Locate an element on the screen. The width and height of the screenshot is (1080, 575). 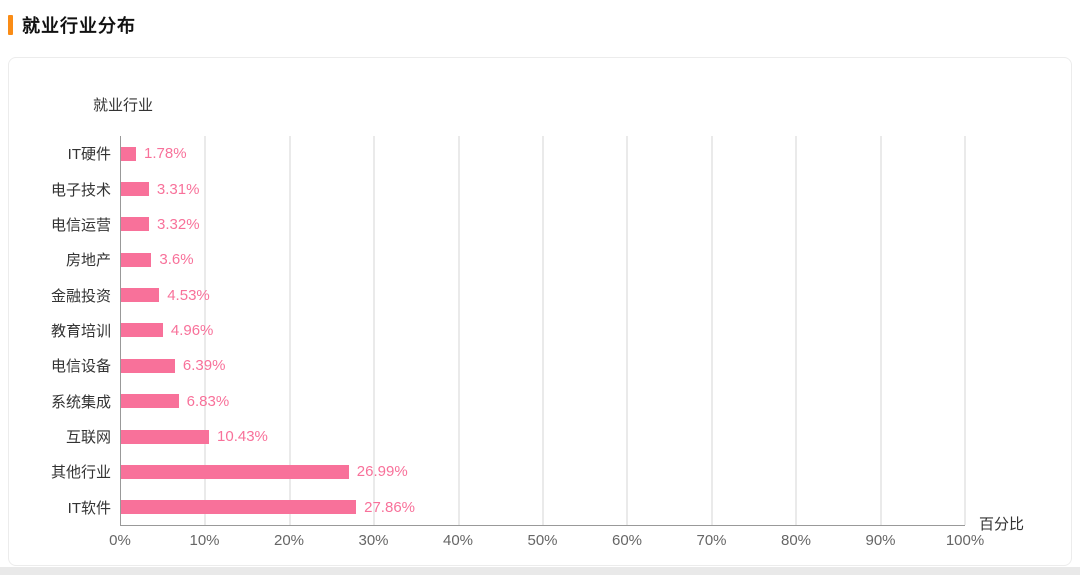
value-label: 26.99% is located at coordinates (382, 472).